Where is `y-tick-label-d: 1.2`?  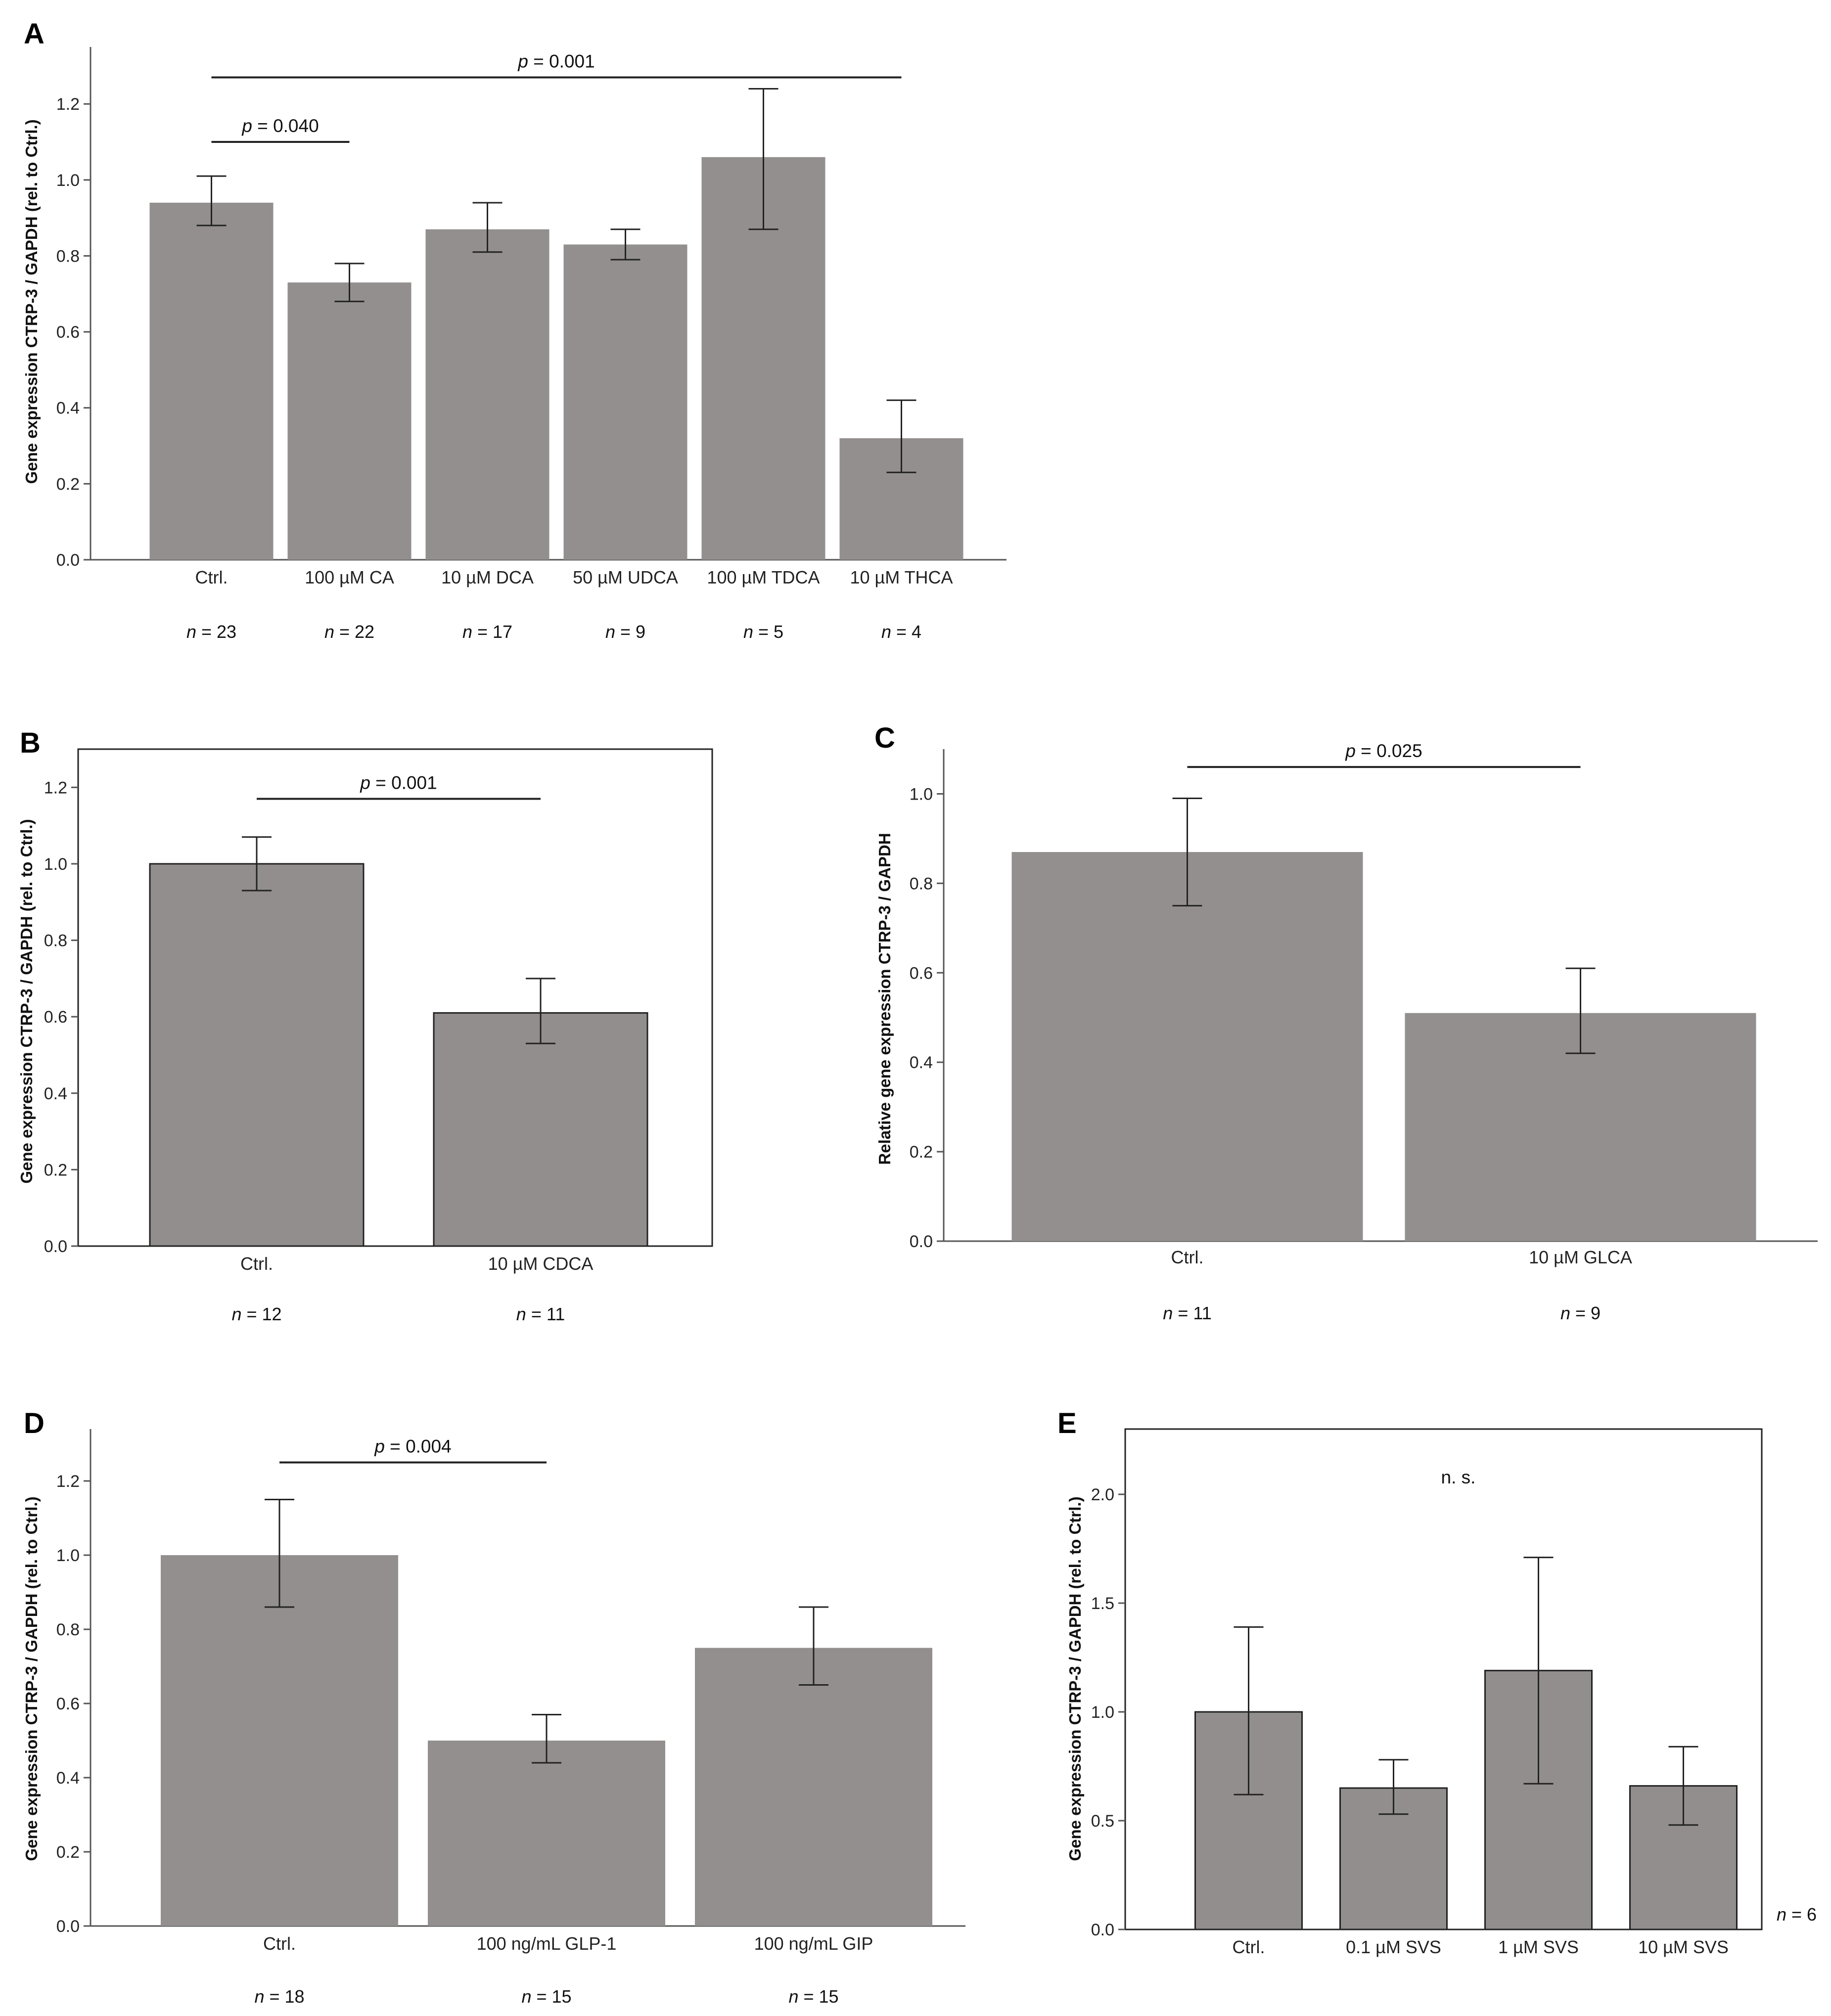 y-tick-label-d: 1.2 is located at coordinates (68, 1481).